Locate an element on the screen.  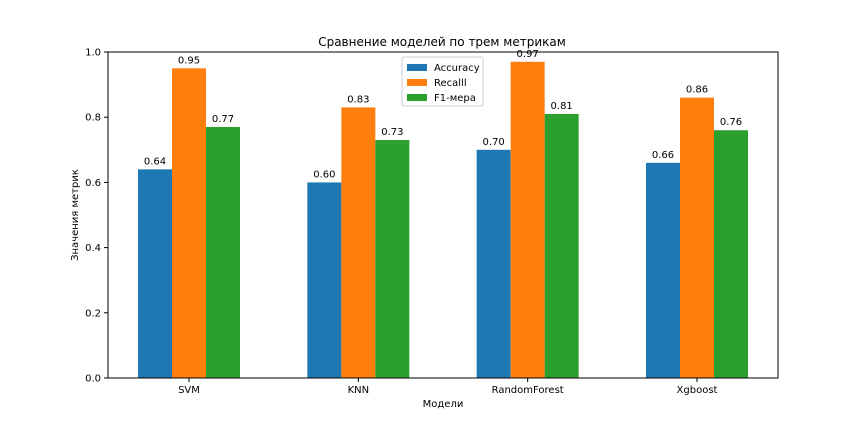
bar-f1-мера-randomforest is located at coordinates (561, 245).